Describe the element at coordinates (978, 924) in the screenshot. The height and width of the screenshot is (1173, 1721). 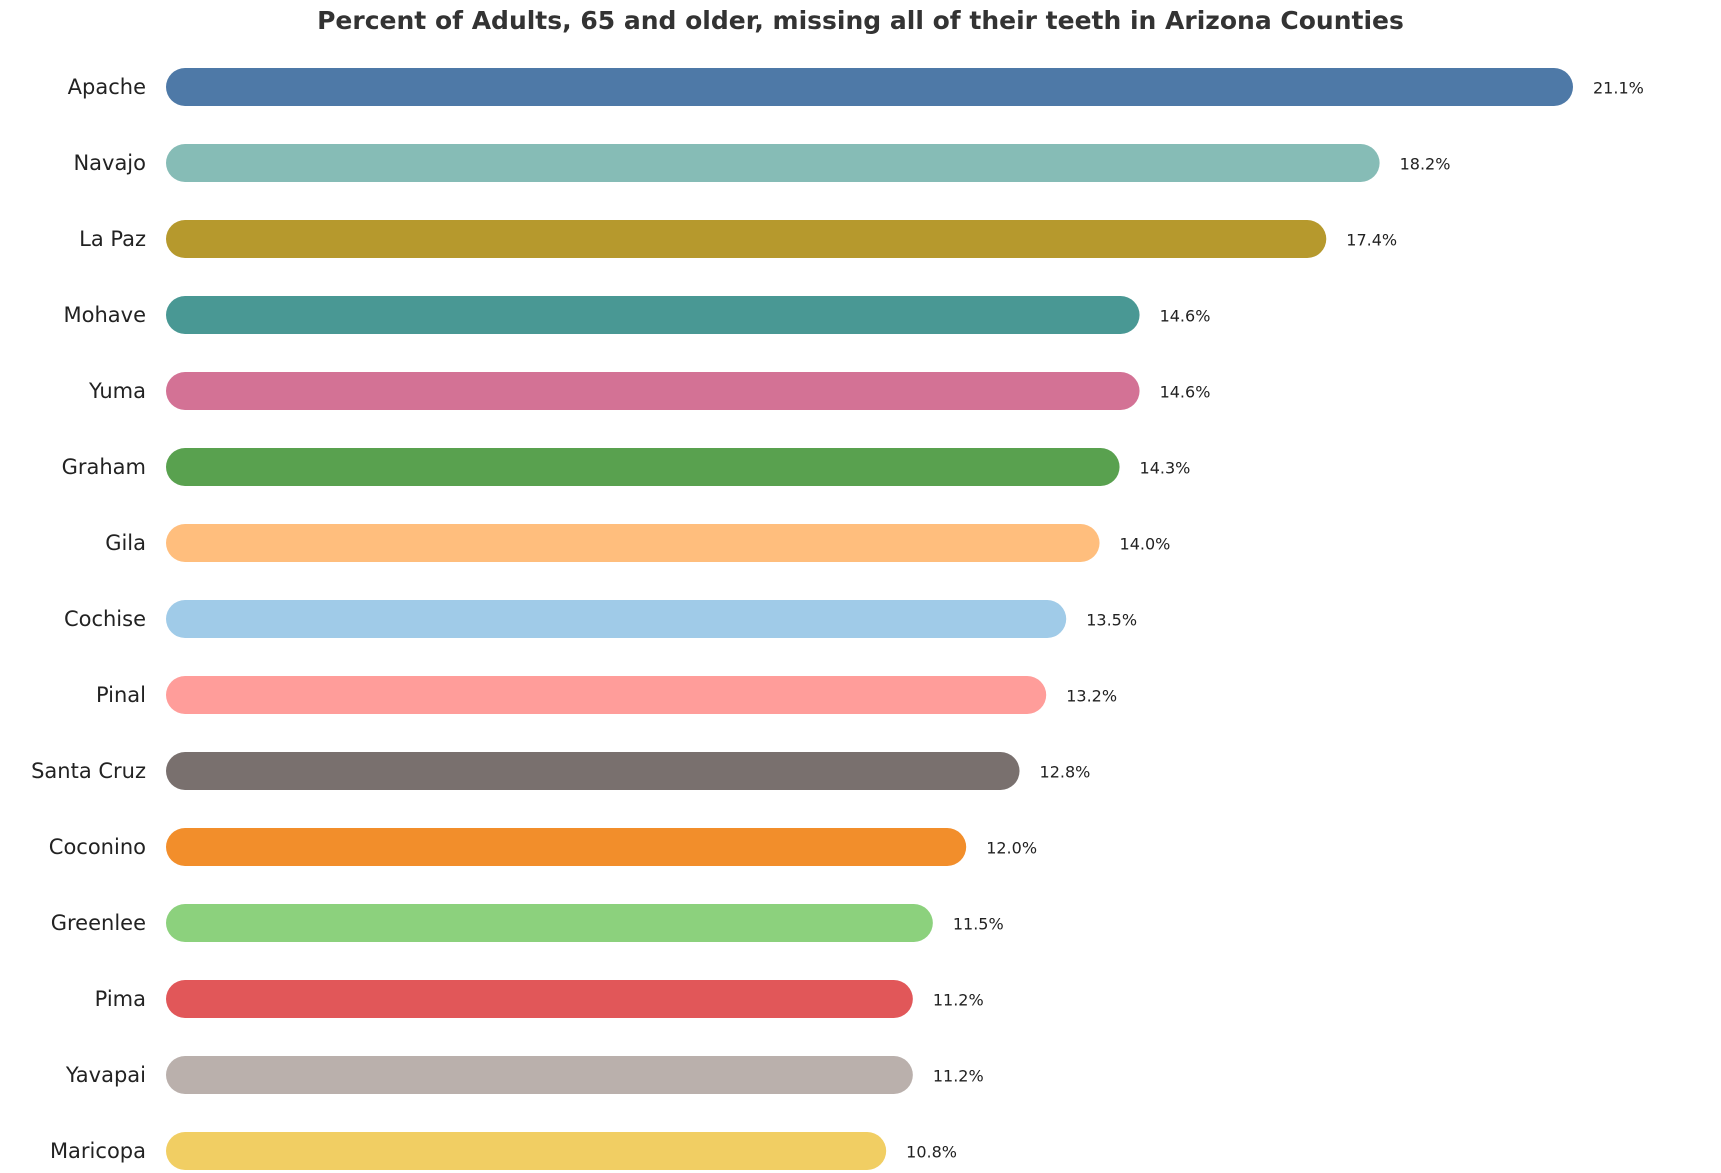
I see `value-label-greenlee: 11.5%` at that location.